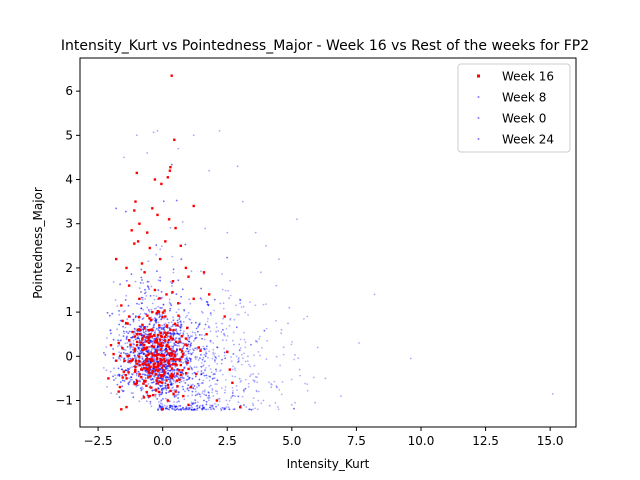 The image size is (640, 480). Describe the element at coordinates (421, 441) in the screenshot. I see `x-tick-label: 10.0` at that location.